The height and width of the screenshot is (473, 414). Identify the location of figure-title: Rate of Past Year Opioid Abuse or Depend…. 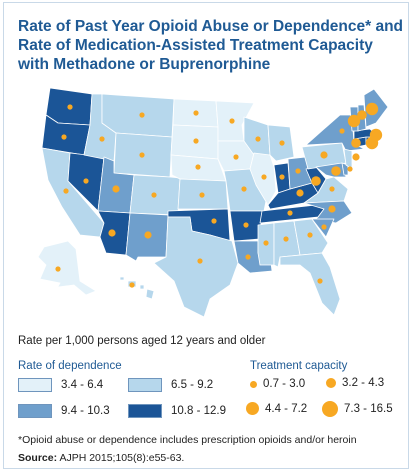
(213, 45).